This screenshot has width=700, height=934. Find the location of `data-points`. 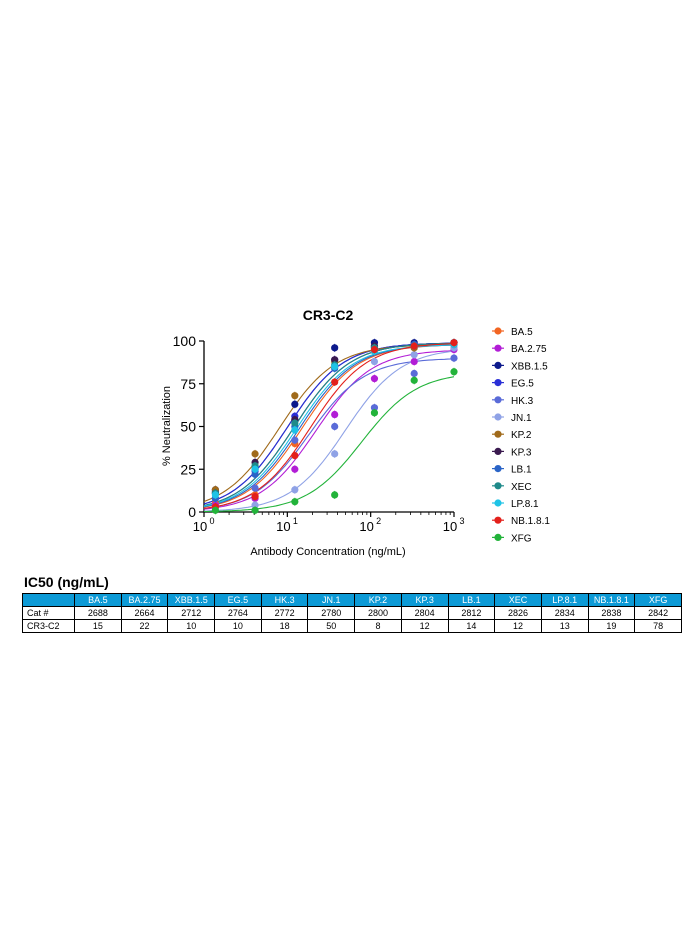

data-points is located at coordinates (334, 426).